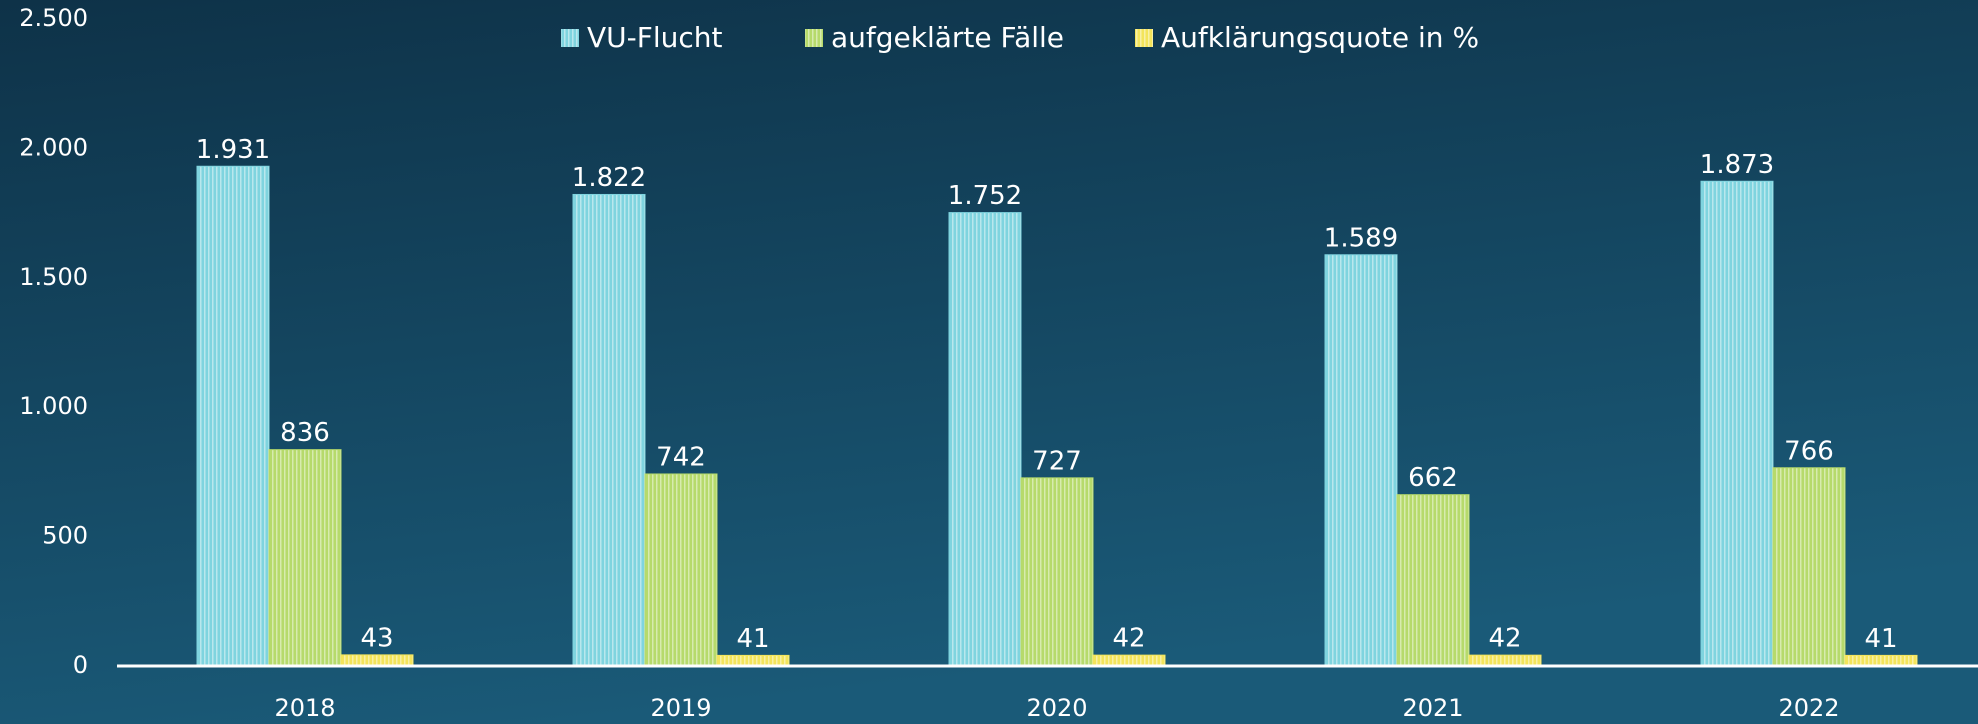  Describe the element at coordinates (233, 150) in the screenshot. I see `data-label: 1.931` at that location.